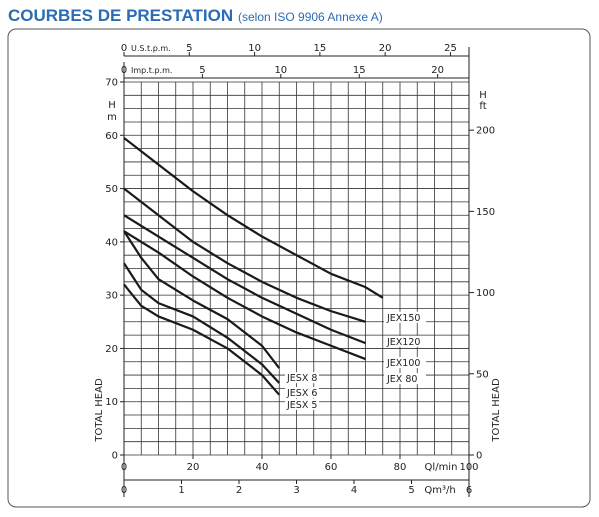  I want to click on x-tick-label: 0, so click(124, 467).